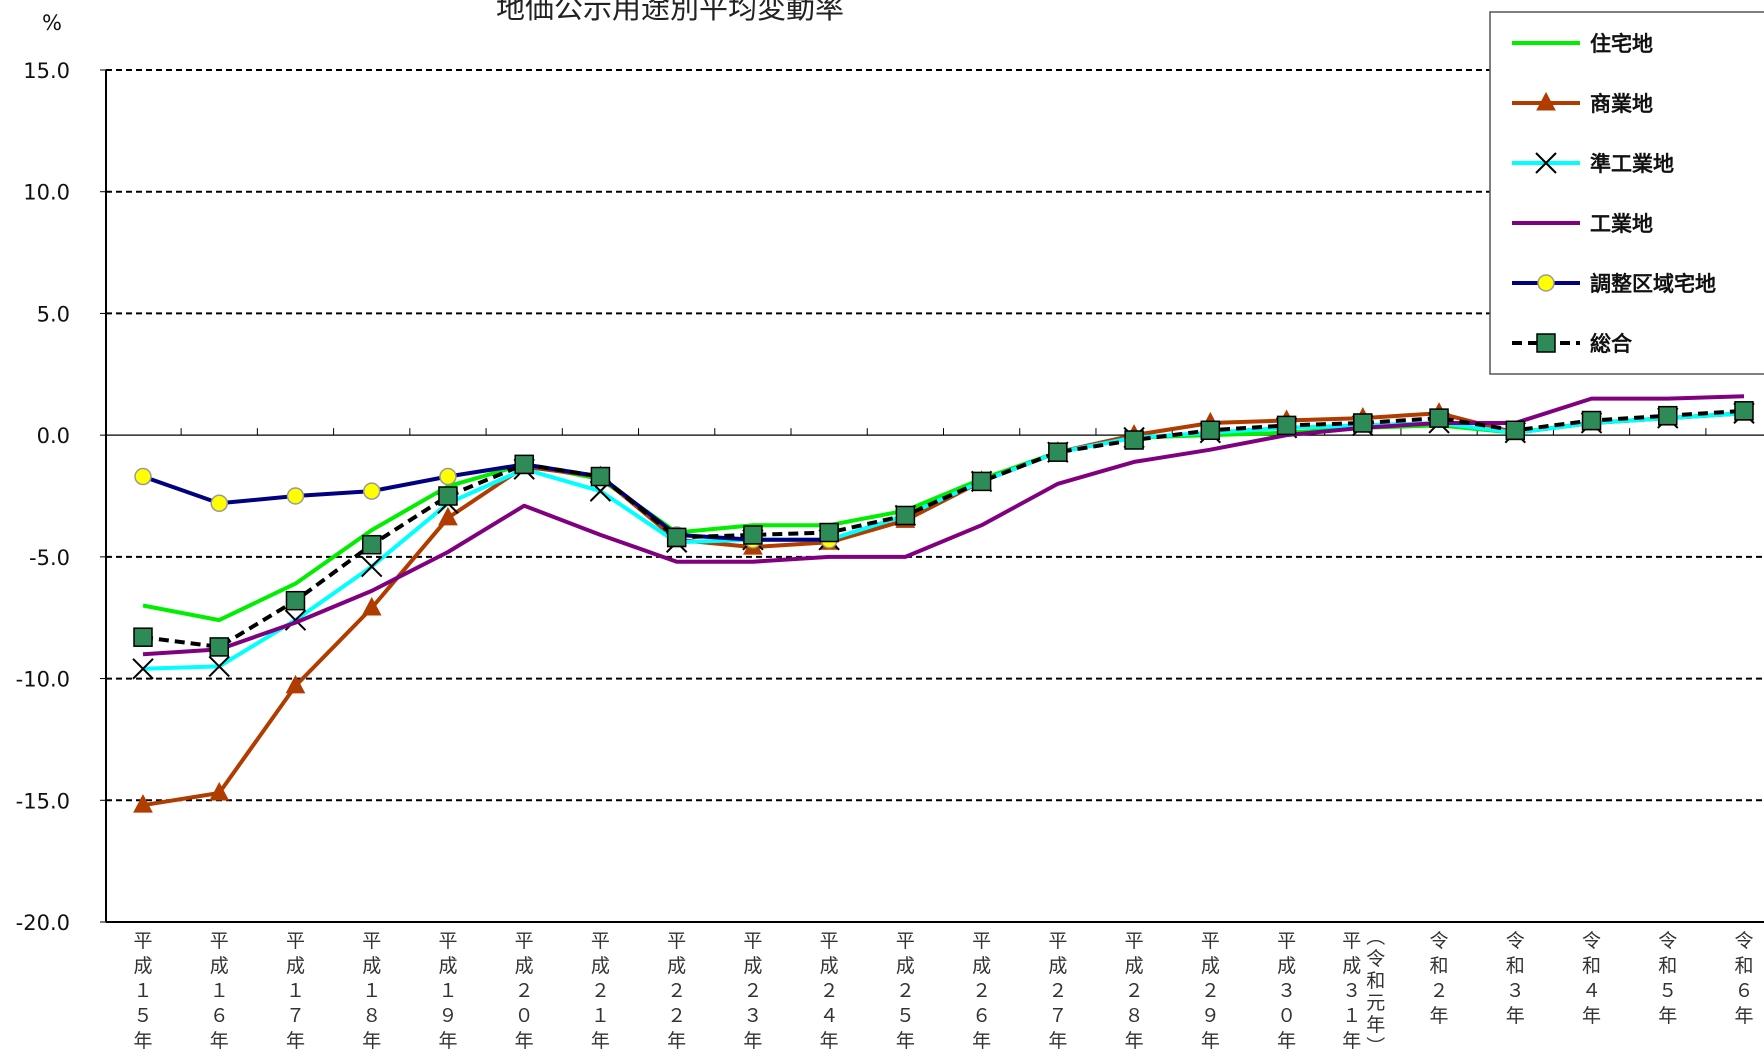 Image resolution: width=1764 pixels, height=1058 pixels. I want to click on x-tick-char: ４, so click(1591, 991).